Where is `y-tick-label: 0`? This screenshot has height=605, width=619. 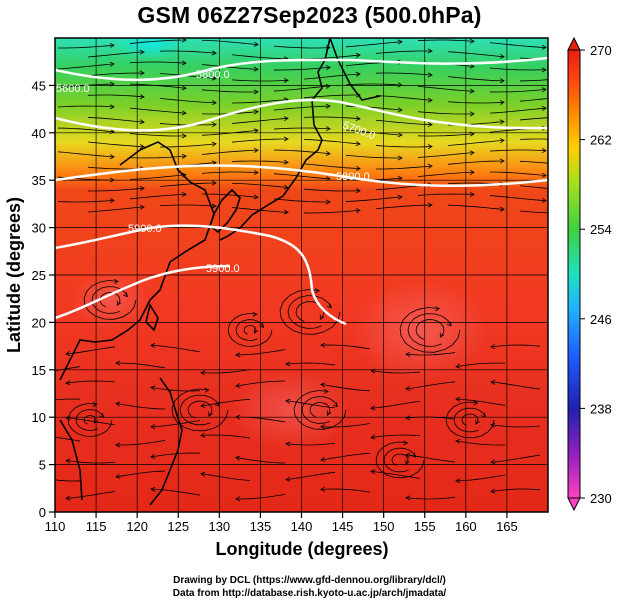 y-tick-label: 0 is located at coordinates (42, 512).